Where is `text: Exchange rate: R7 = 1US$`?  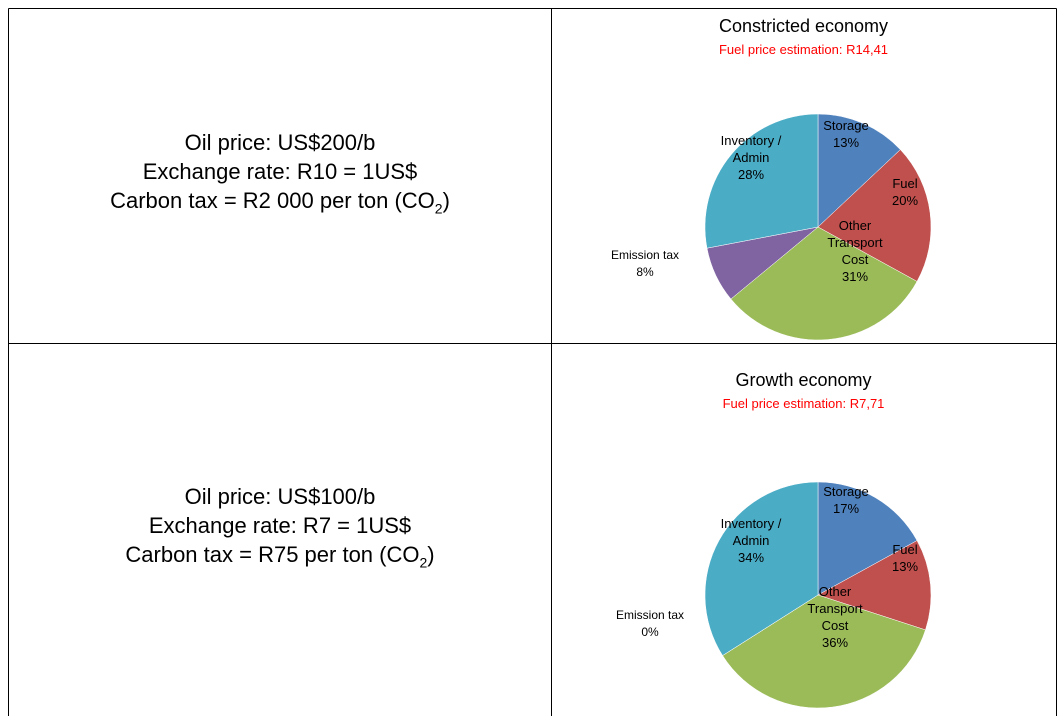 text: Exchange rate: R7 = 1US$ is located at coordinates (280, 526).